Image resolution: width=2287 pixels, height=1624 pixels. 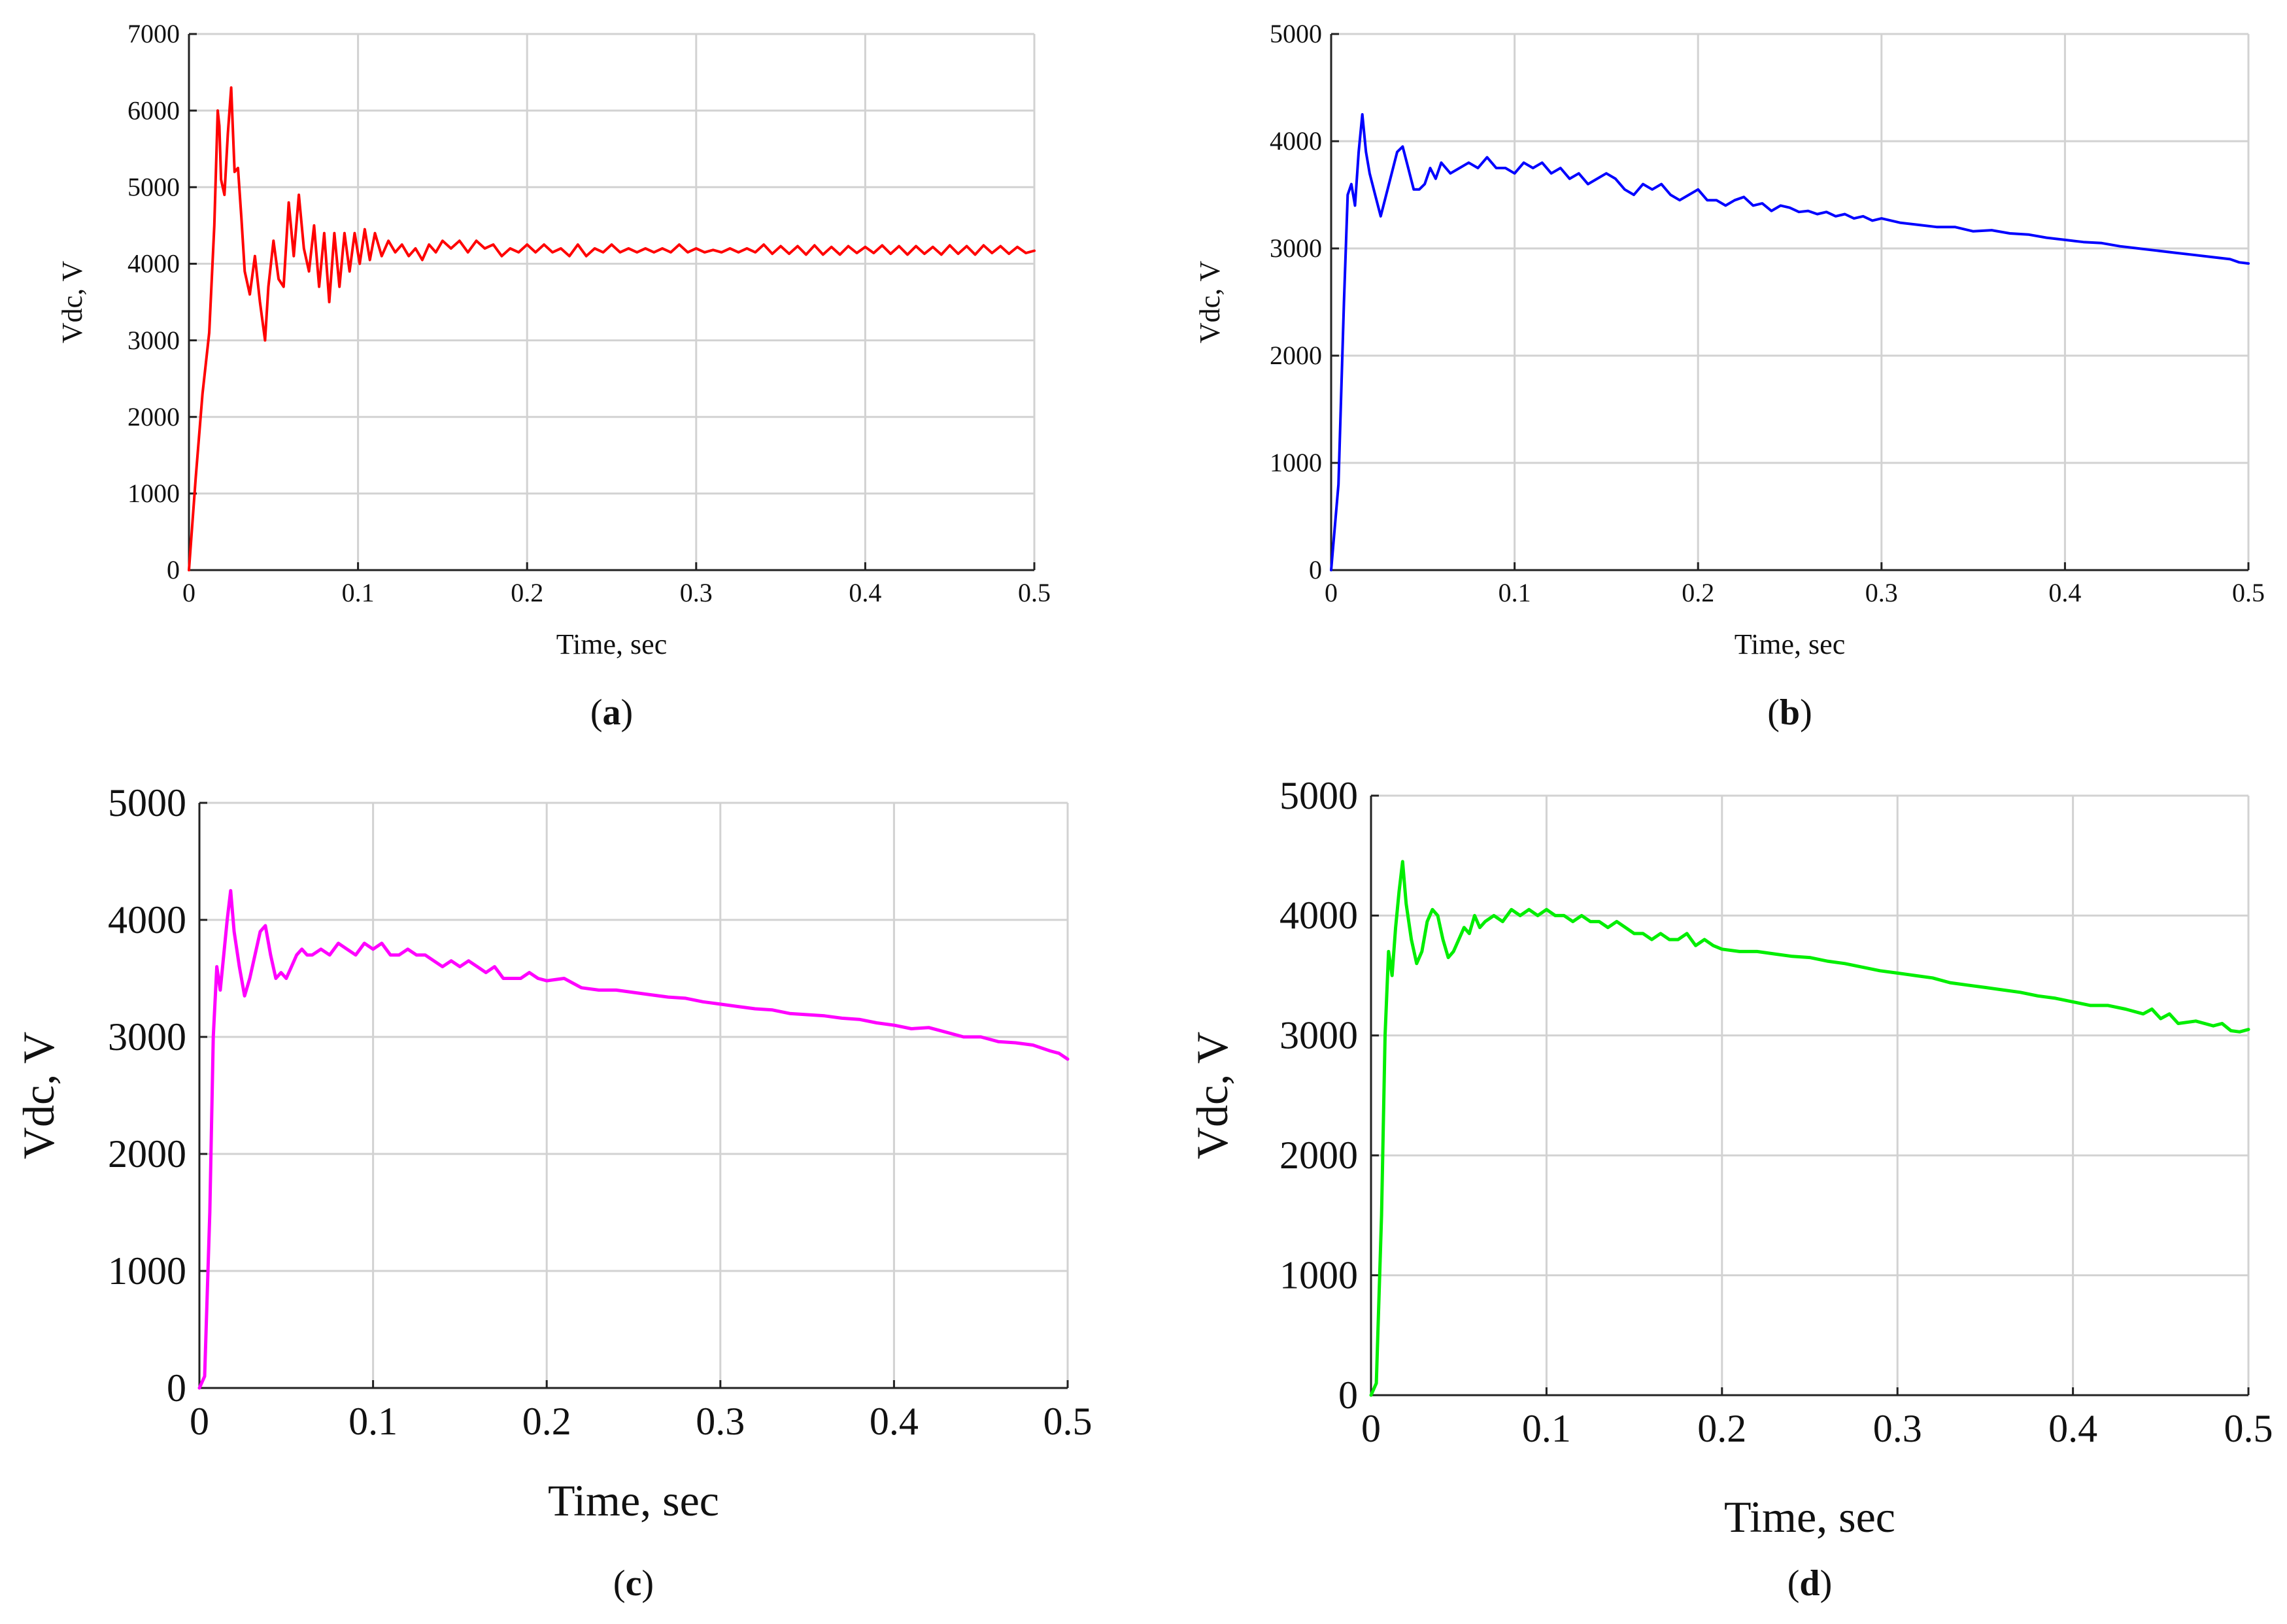 I want to click on panel-label: (b), so click(x=1790, y=712).